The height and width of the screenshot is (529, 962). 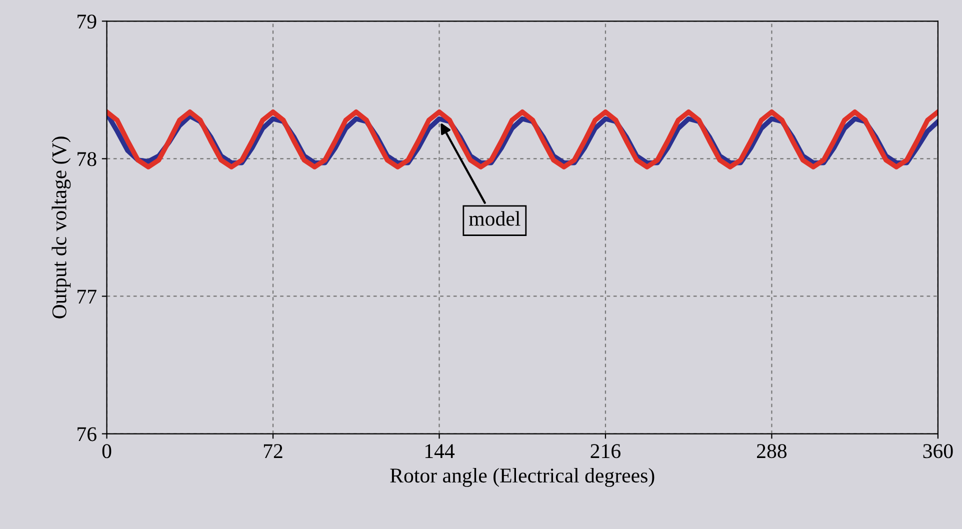 What do you see at coordinates (522, 477) in the screenshot?
I see `x-axis-title: Rotor angle (Electrical degrees)` at bounding box center [522, 477].